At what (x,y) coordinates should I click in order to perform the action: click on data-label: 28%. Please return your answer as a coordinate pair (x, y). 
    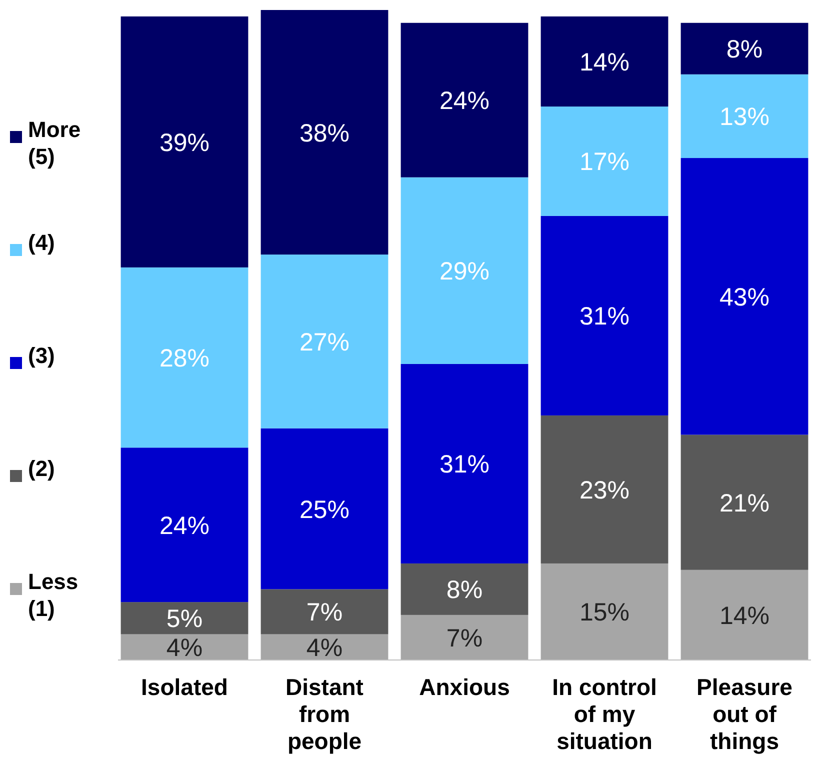
    Looking at the image, I should click on (184, 358).